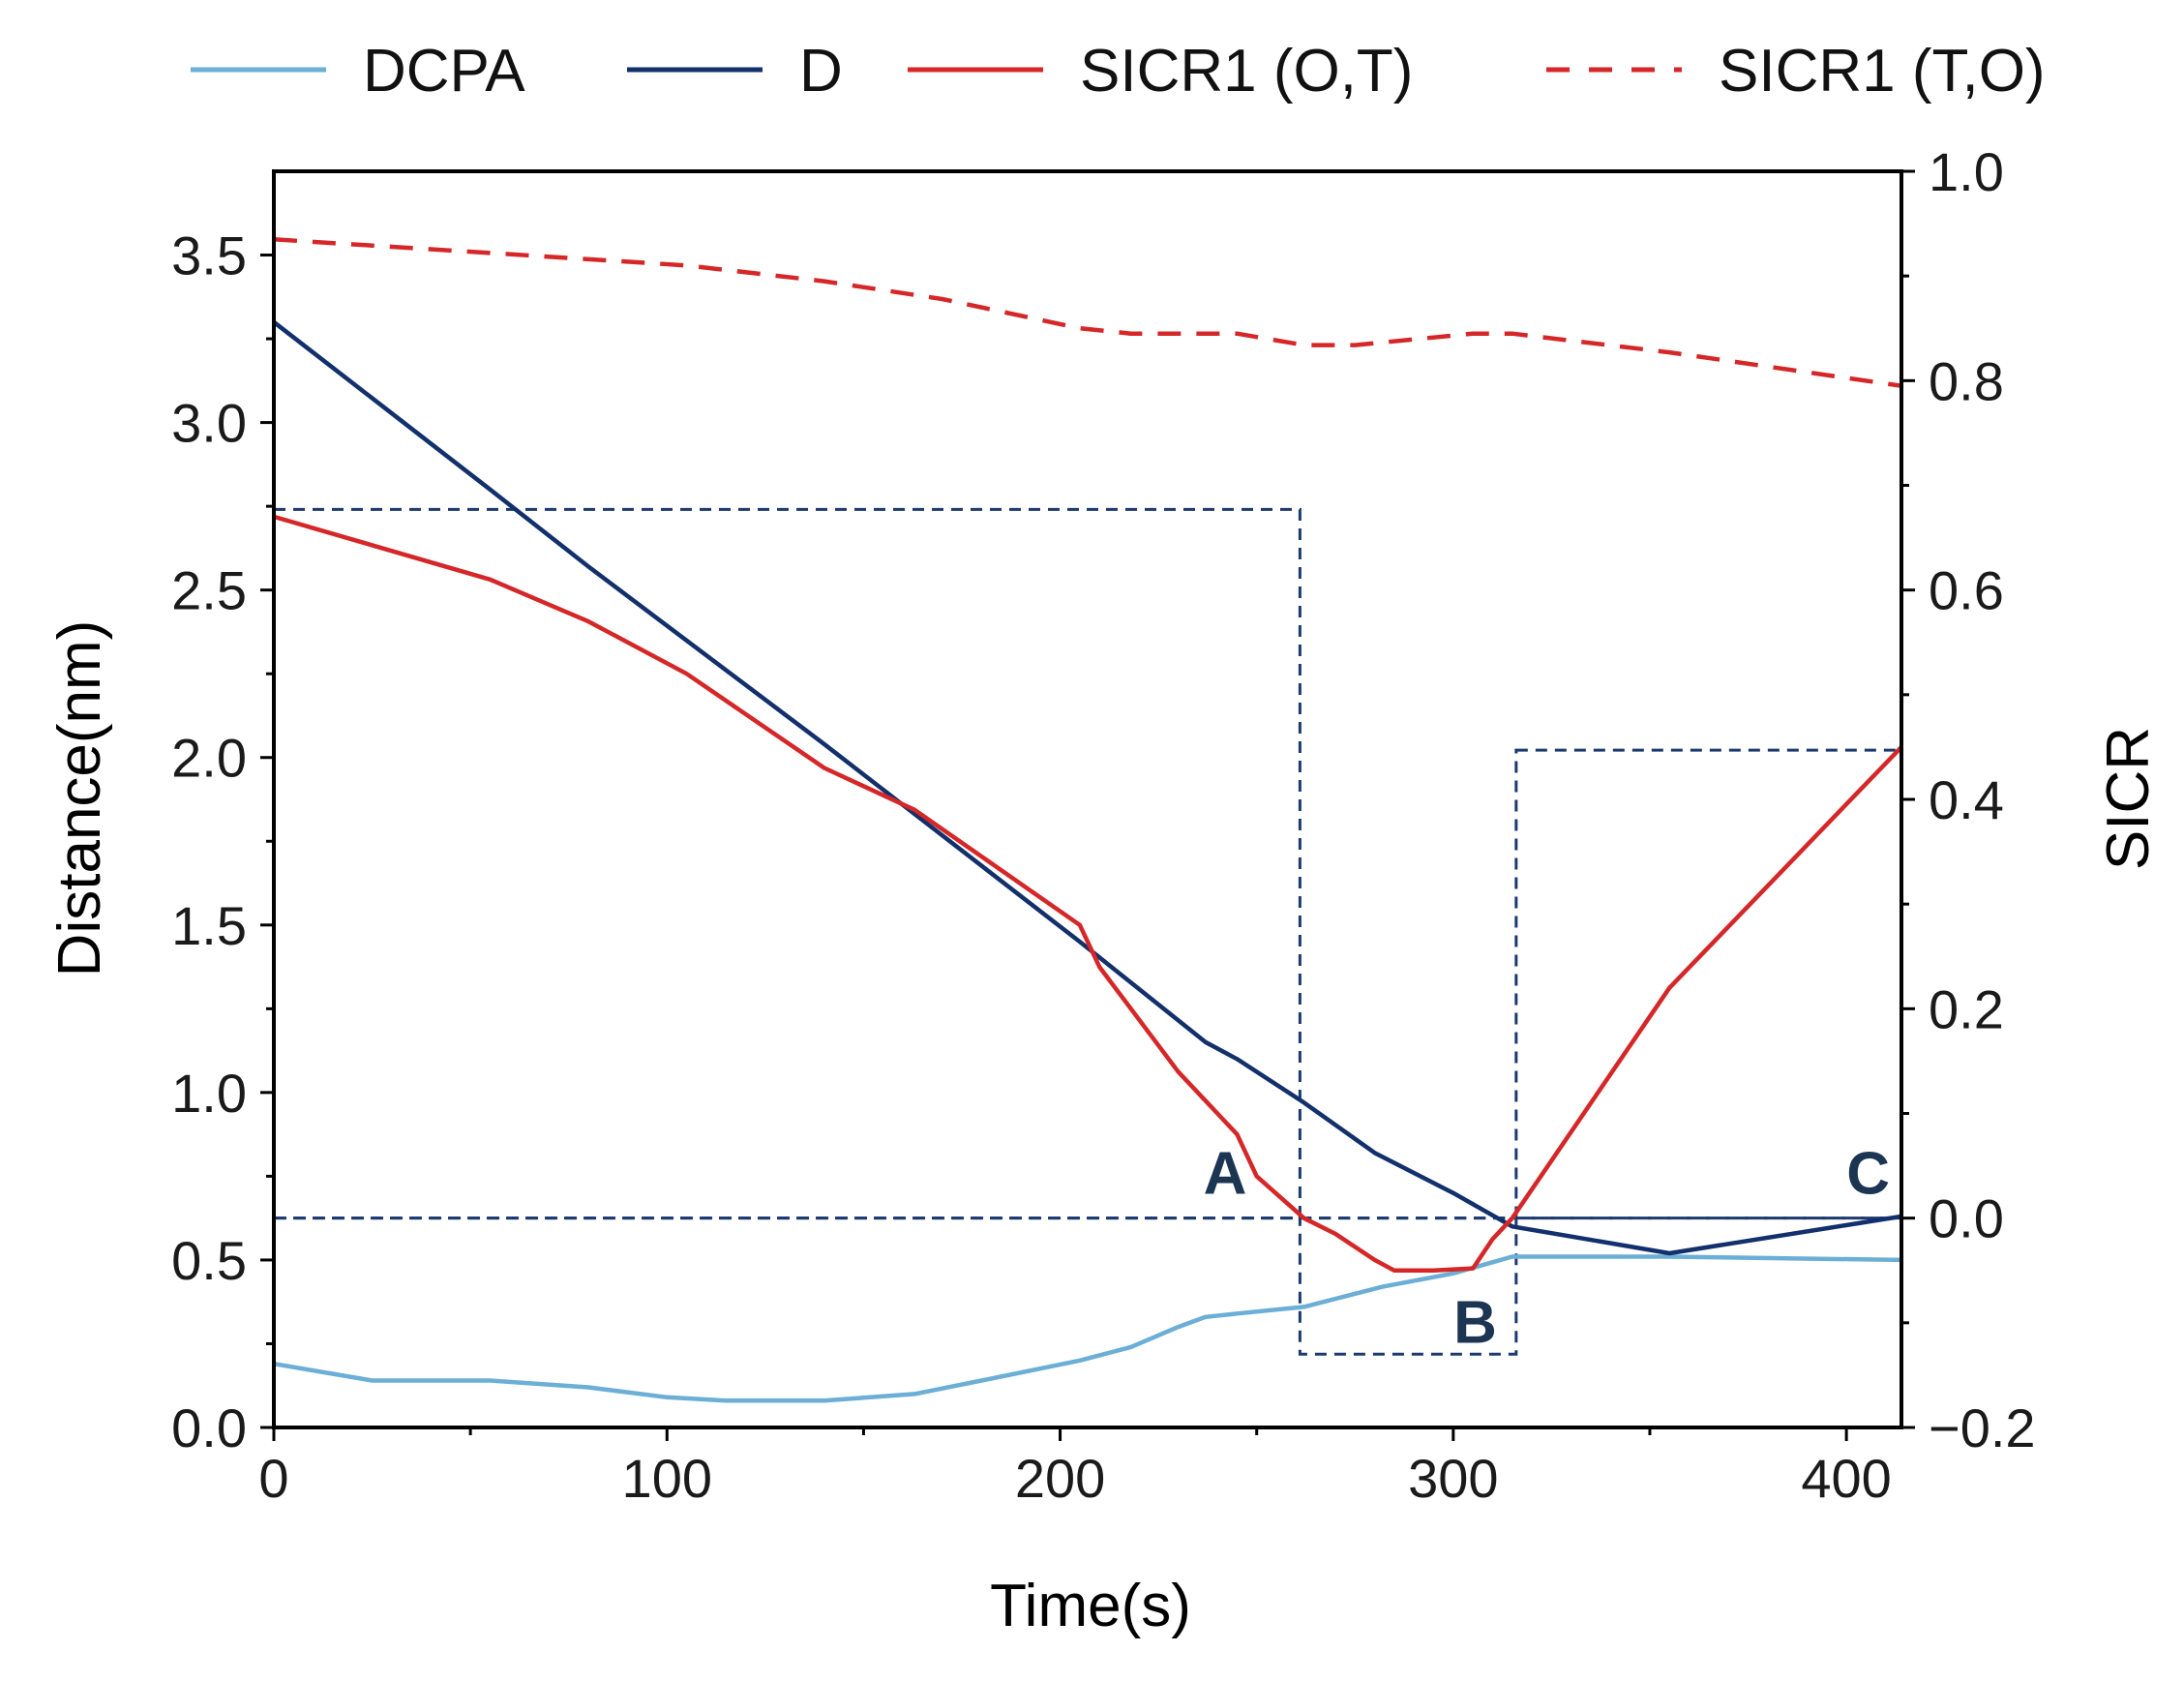 The image size is (2184, 1682). What do you see at coordinates (667, 1478) in the screenshot?
I see `x-tick-label: 100` at bounding box center [667, 1478].